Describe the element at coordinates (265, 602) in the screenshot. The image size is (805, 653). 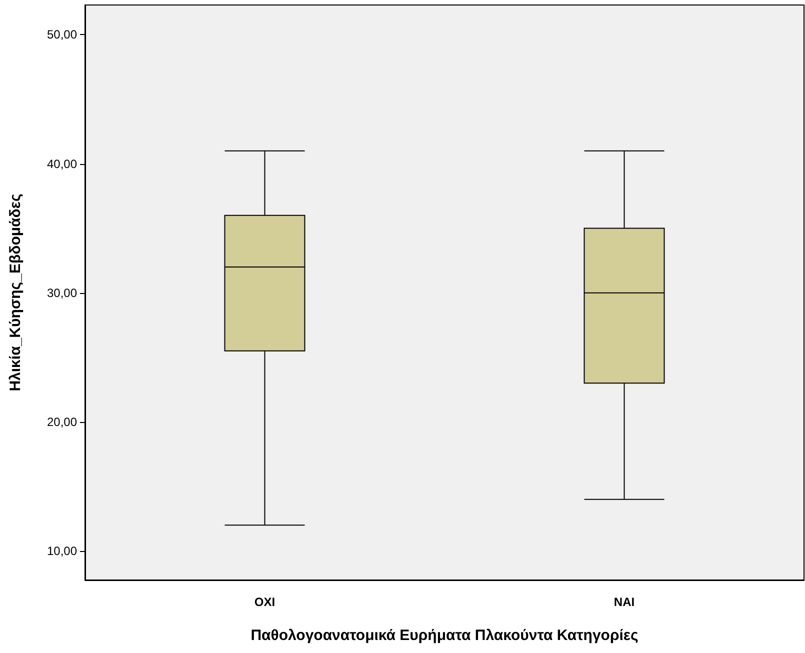
I see `x-tick-label: ΟΧΙ` at that location.